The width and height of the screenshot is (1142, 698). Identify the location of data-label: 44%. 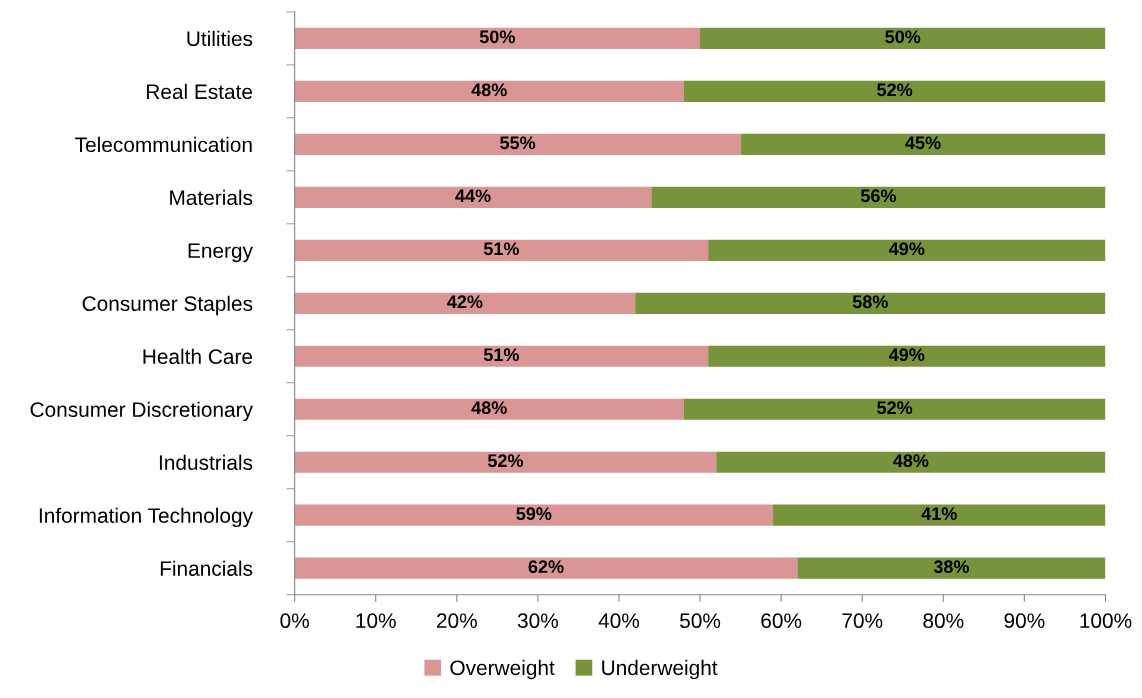
(473, 196).